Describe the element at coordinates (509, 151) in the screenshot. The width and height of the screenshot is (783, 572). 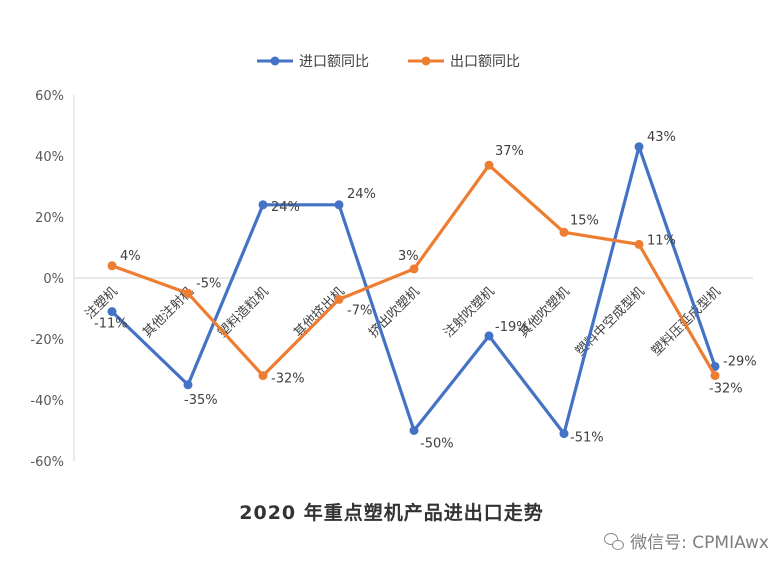
I see `data-label: 37%` at that location.